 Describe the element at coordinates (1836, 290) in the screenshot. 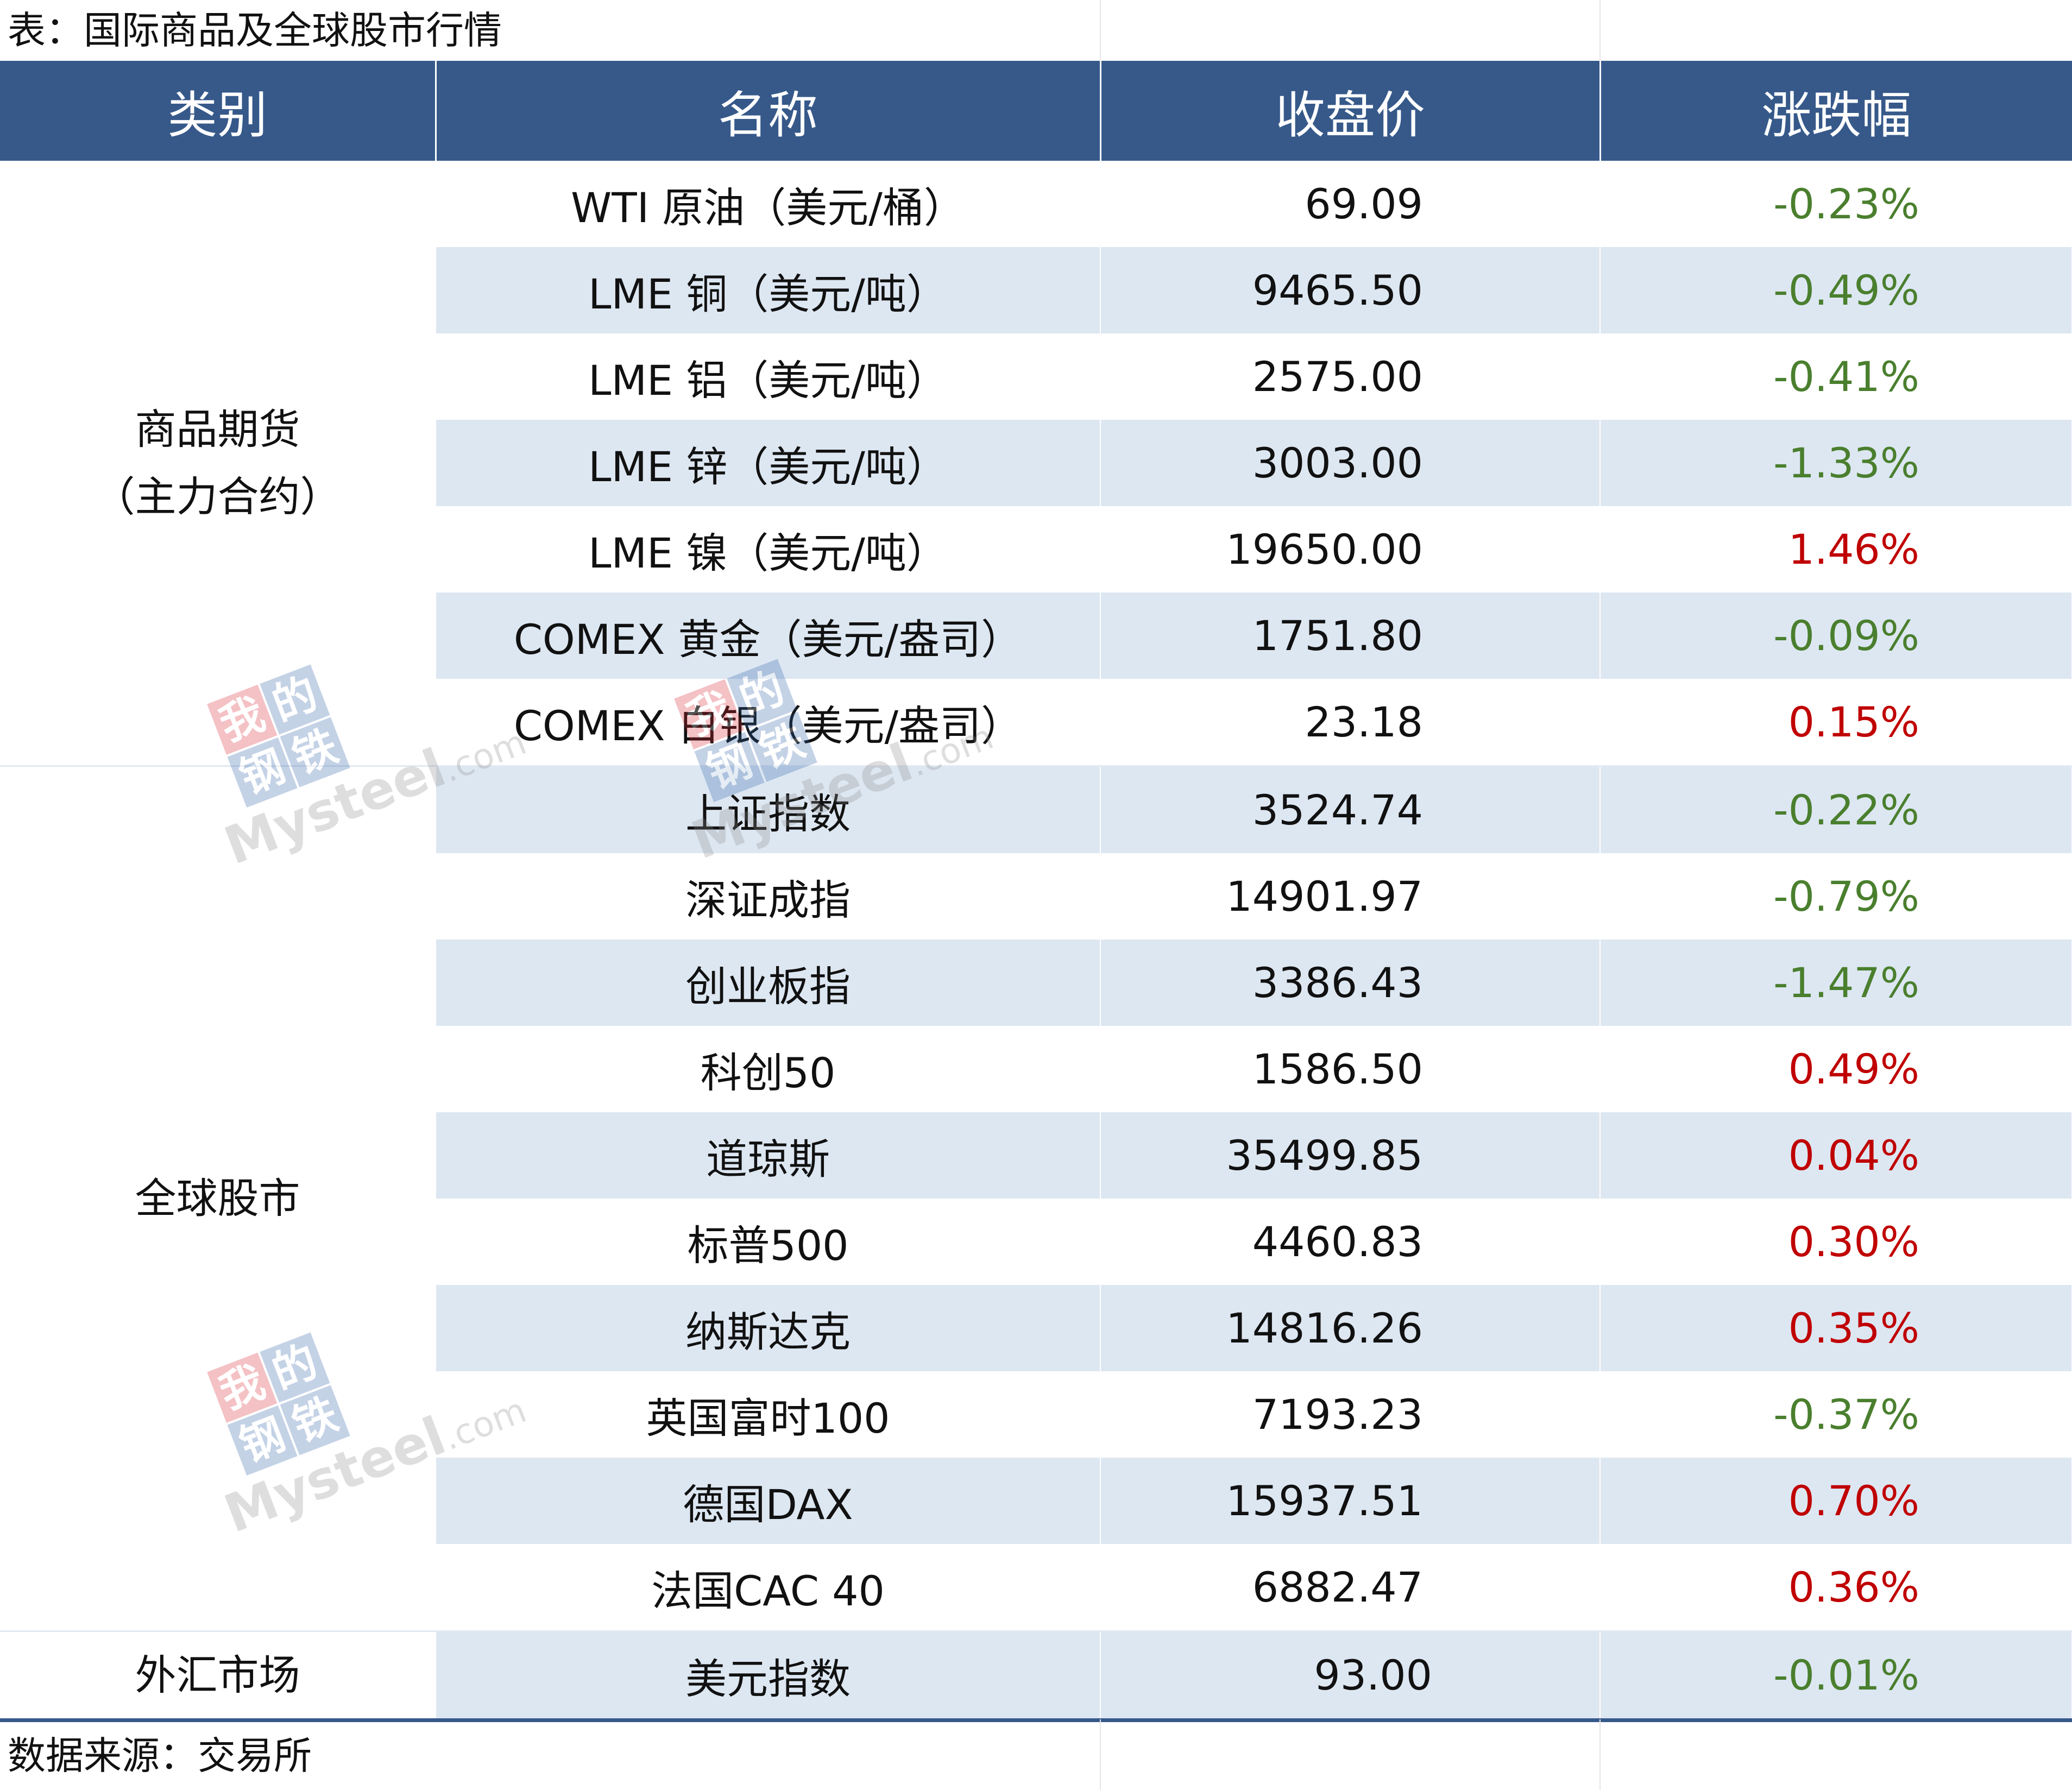

I see `row-change: -0.49%` at that location.